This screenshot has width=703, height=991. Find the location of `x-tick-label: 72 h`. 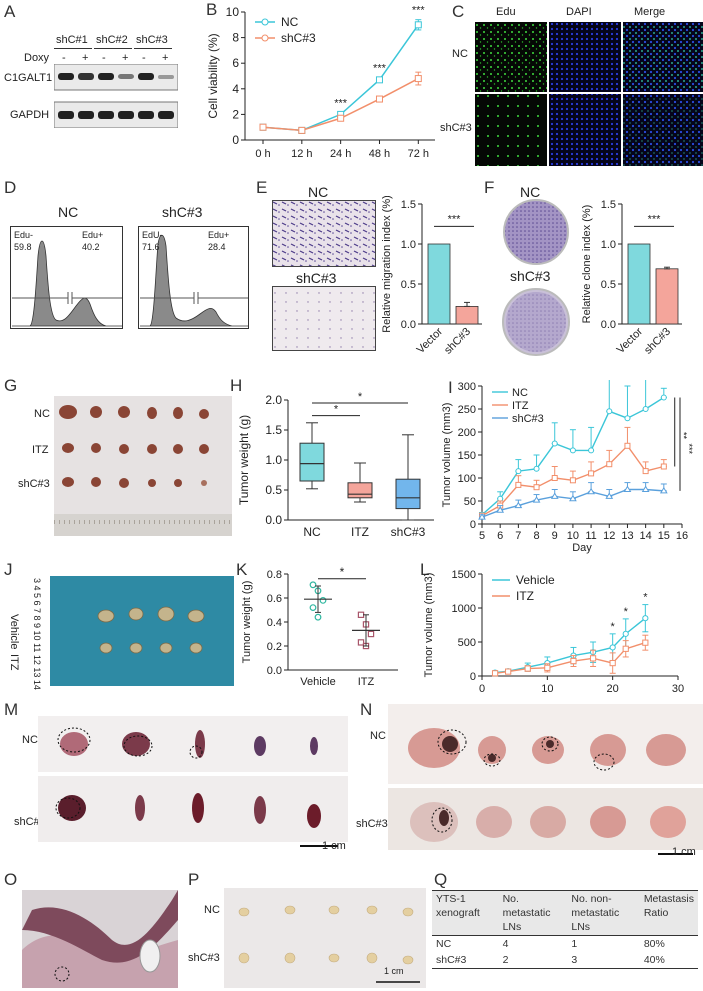

x-tick-label: 72 h is located at coordinates (418, 154).